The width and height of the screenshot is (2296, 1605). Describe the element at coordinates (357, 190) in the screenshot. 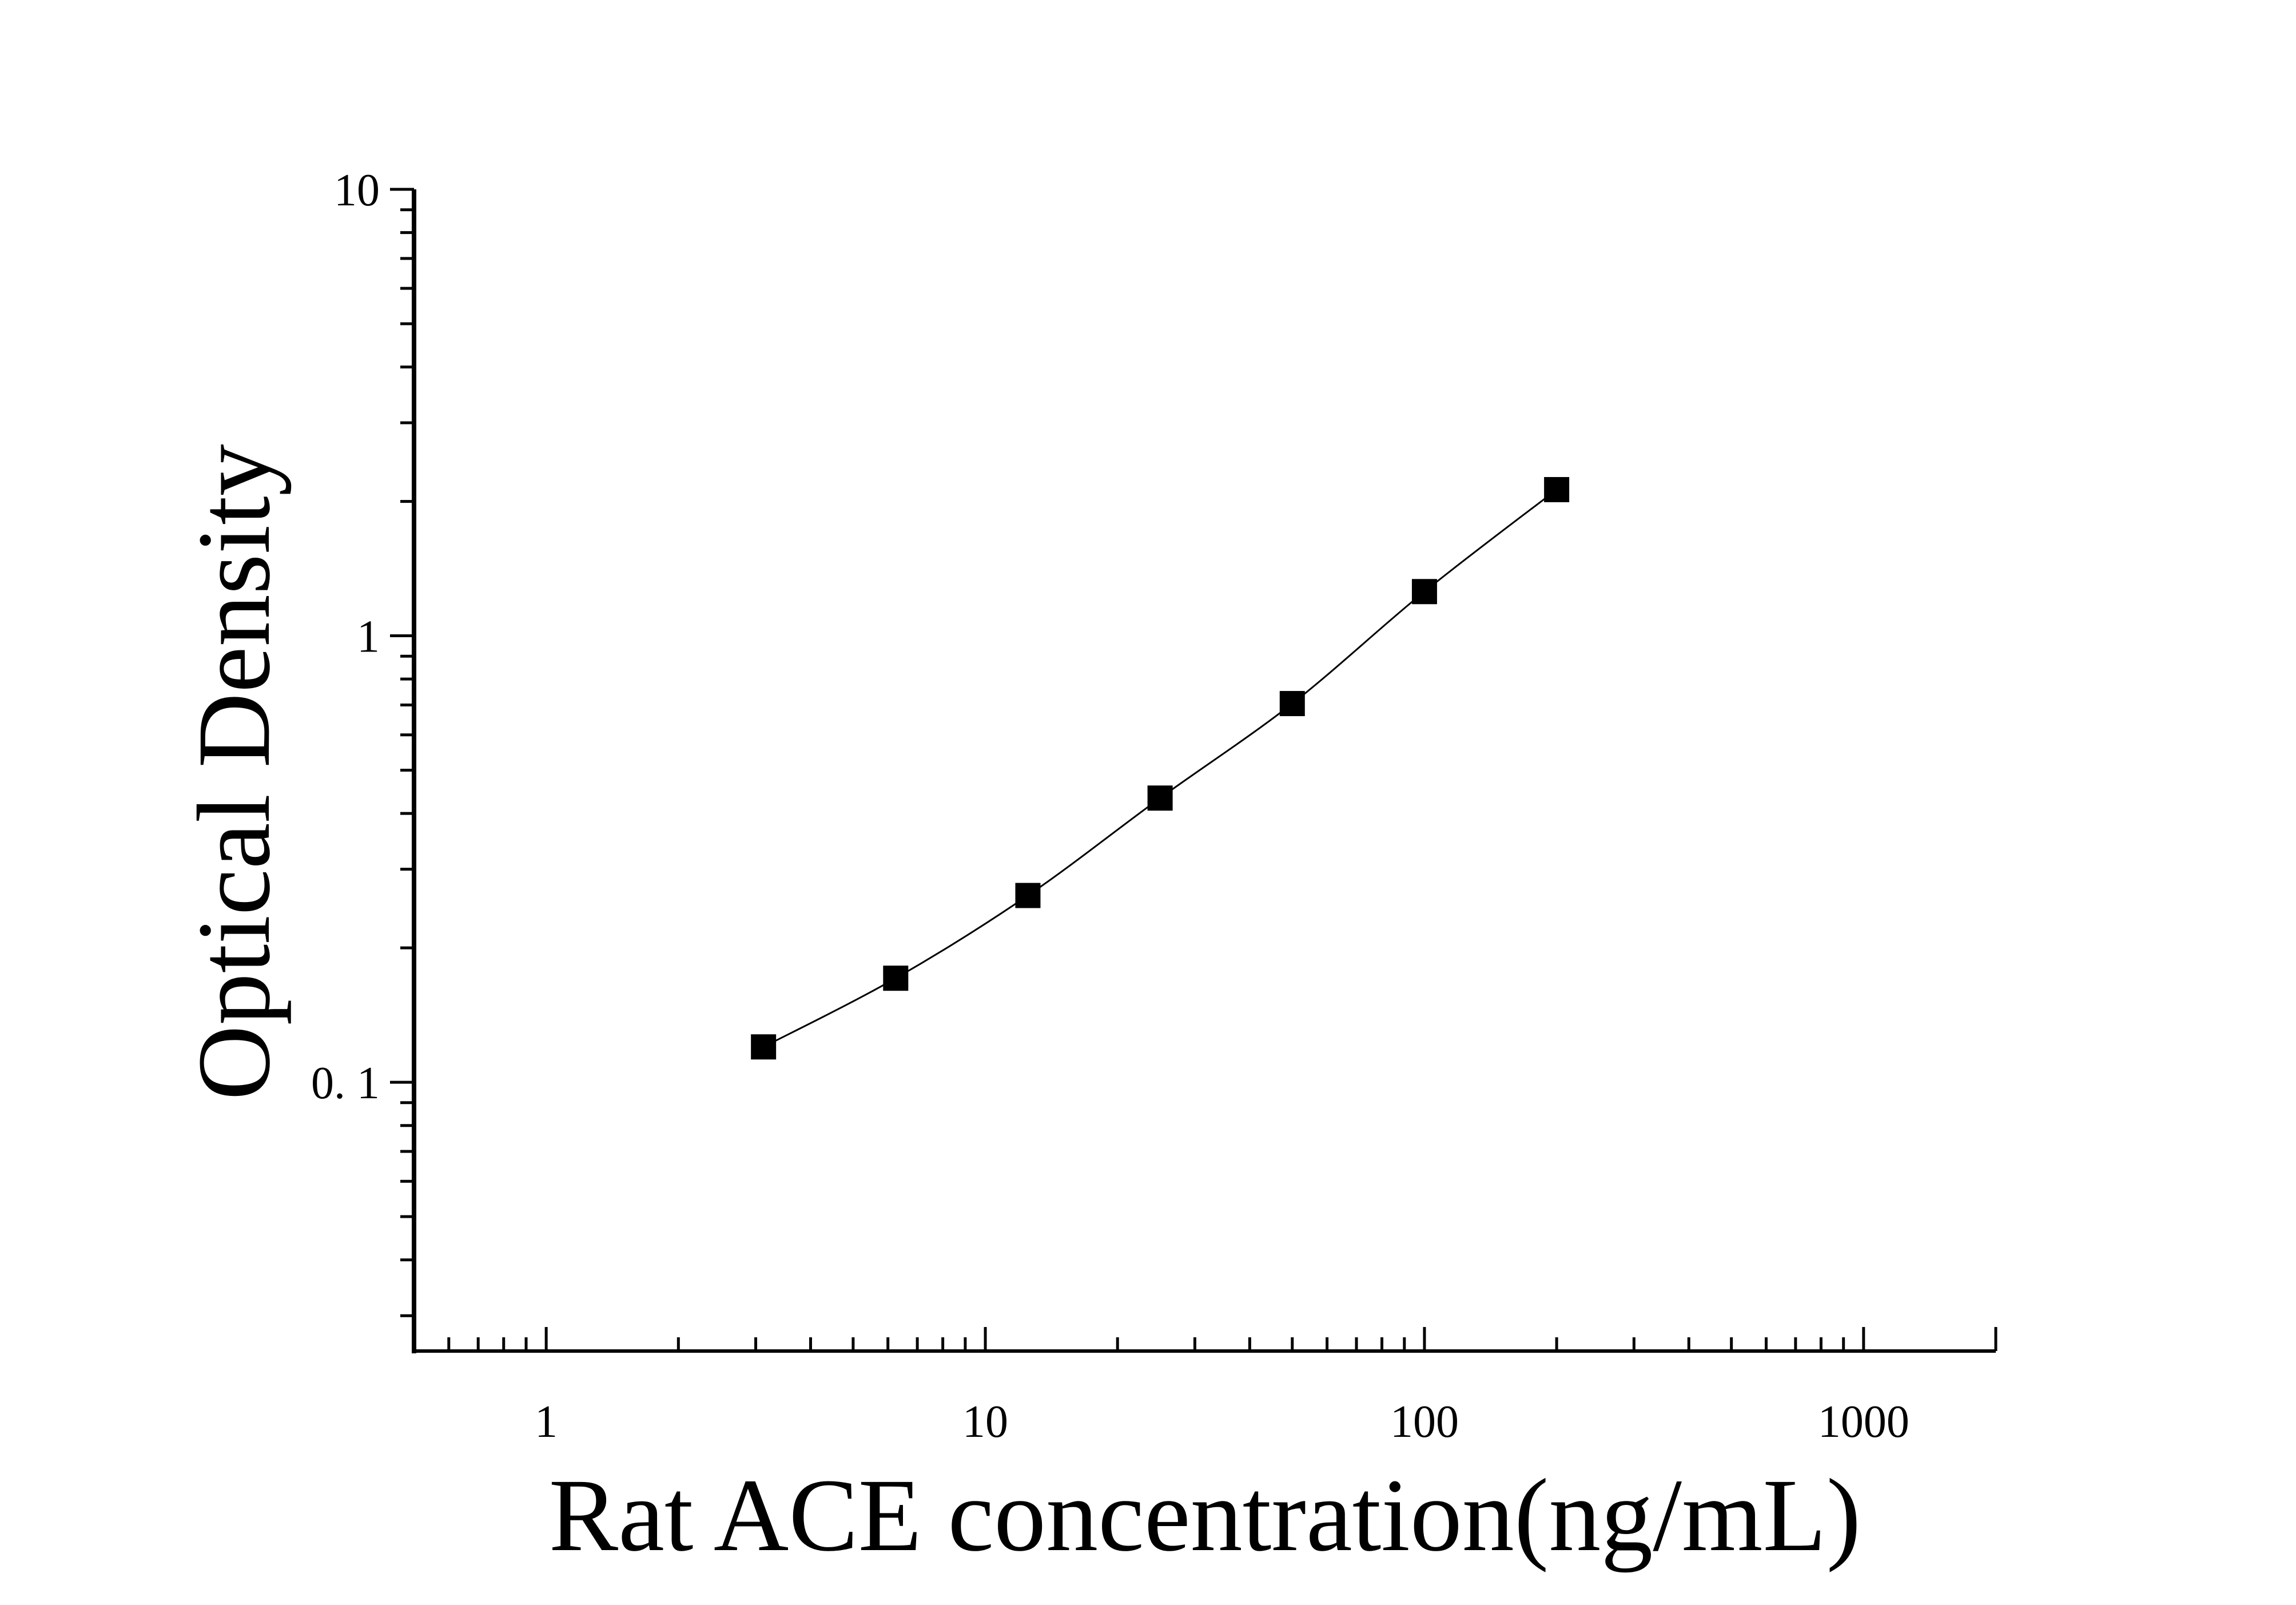

I see `y-tick-label: 10` at that location.